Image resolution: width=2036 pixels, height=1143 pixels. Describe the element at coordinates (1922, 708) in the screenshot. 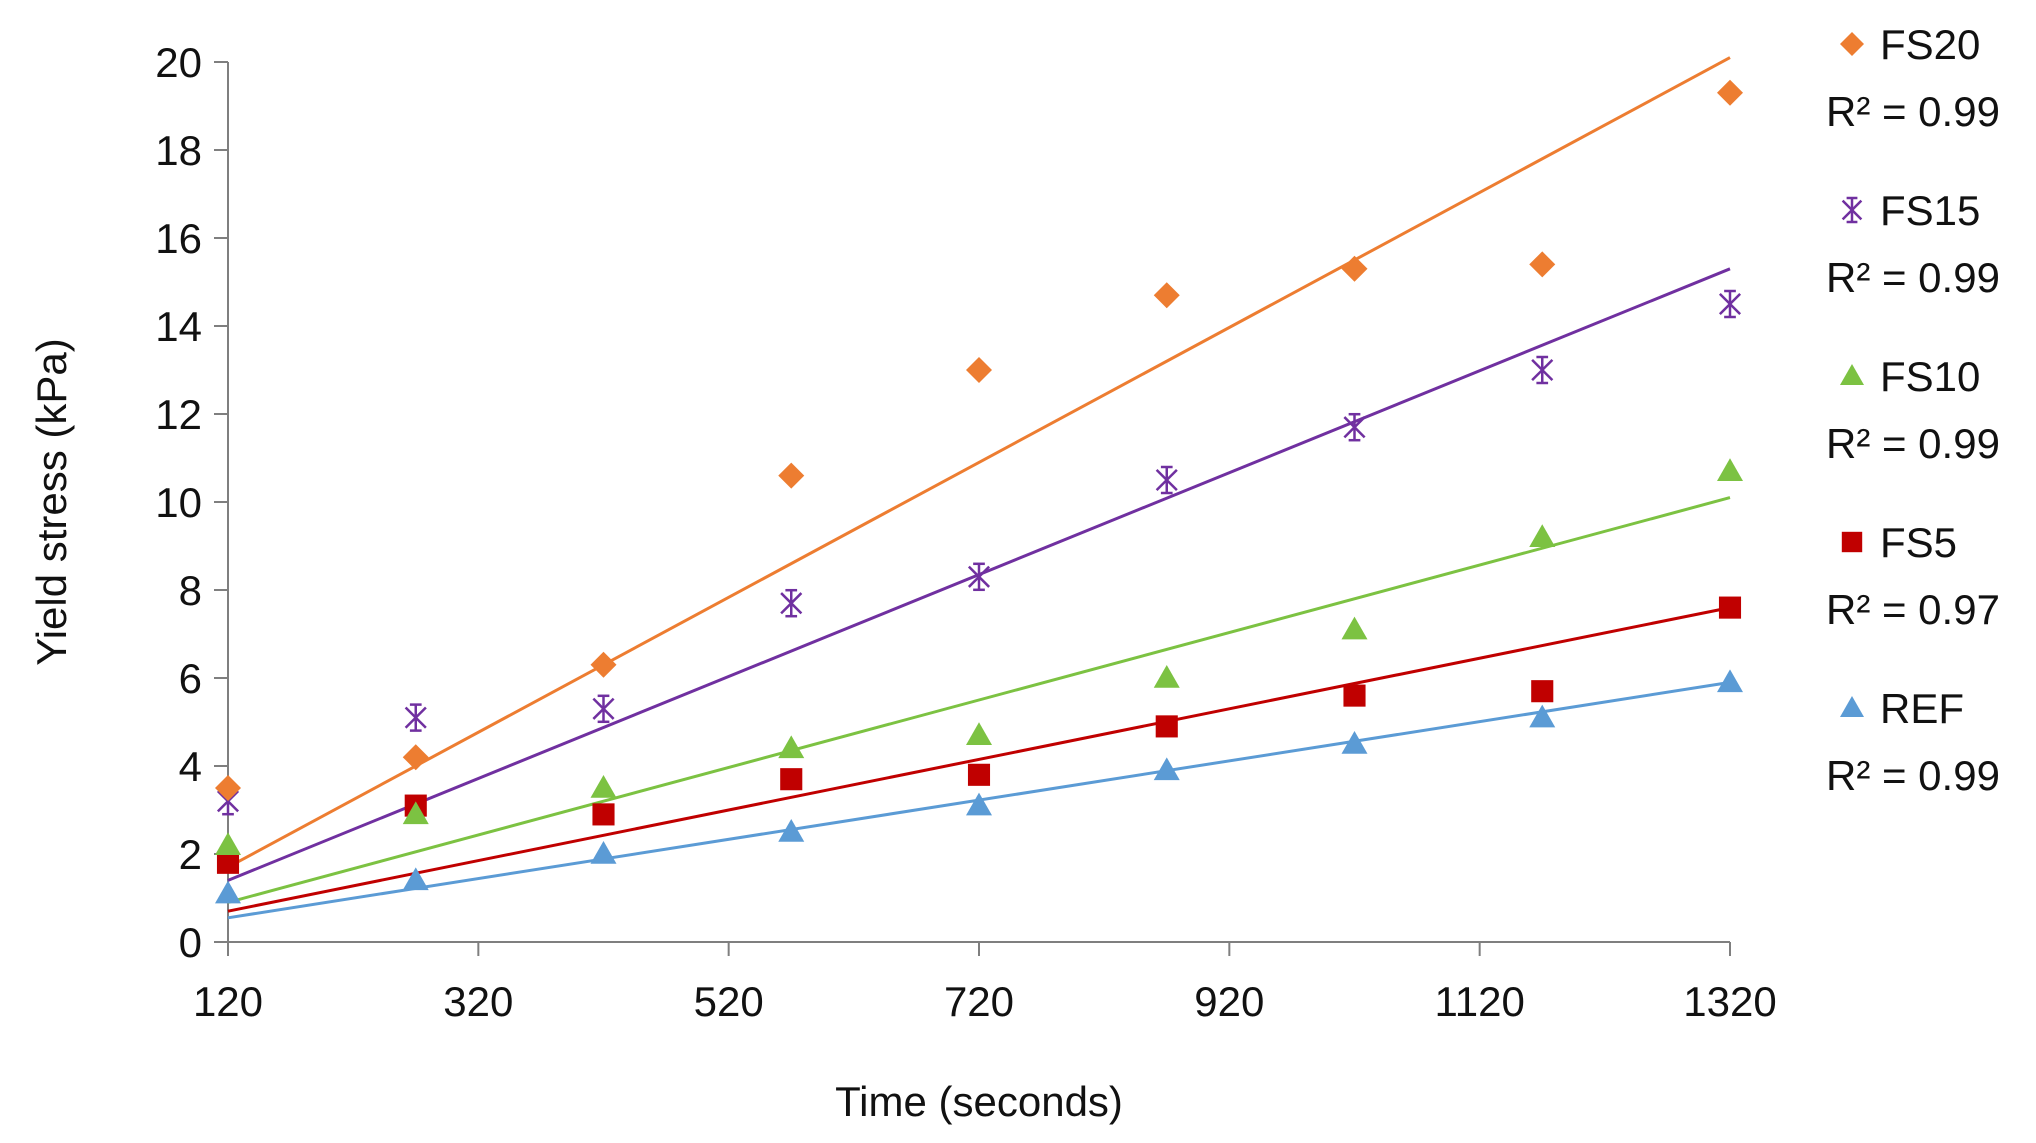

I see `legend-label-ref: REF` at that location.